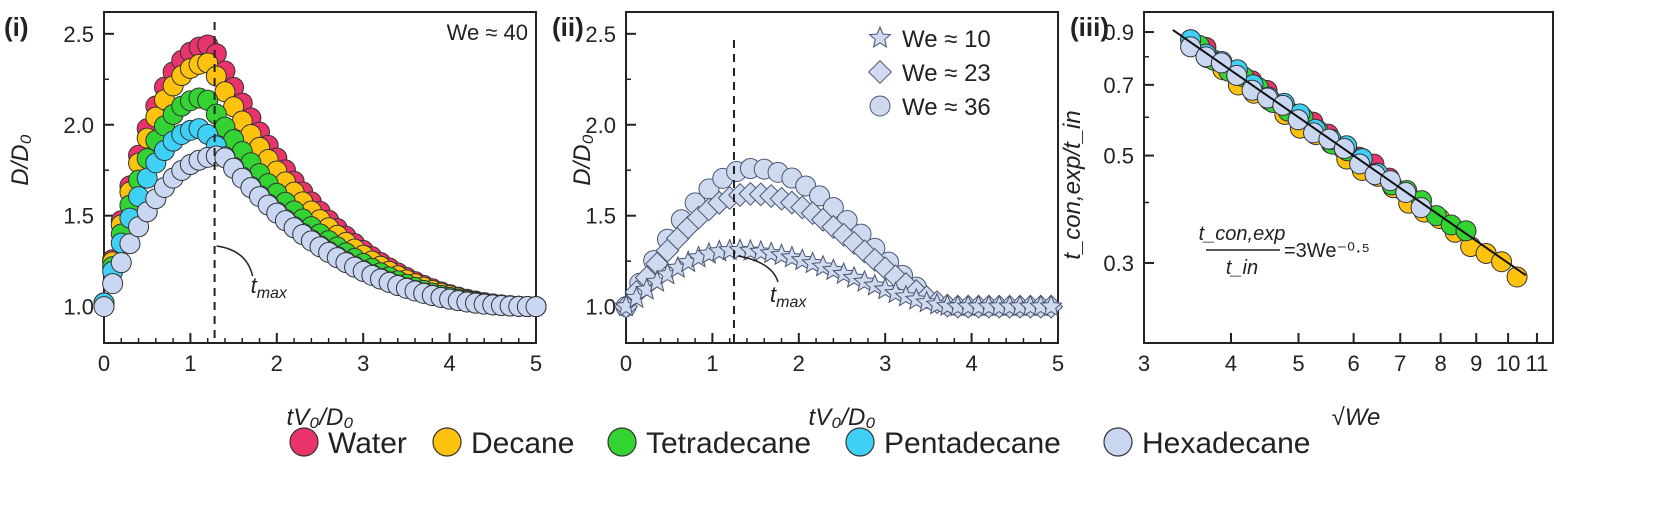  What do you see at coordinates (946, 73) in the screenshot?
I see `legend-label-diamond: We ≈ 23` at bounding box center [946, 73].